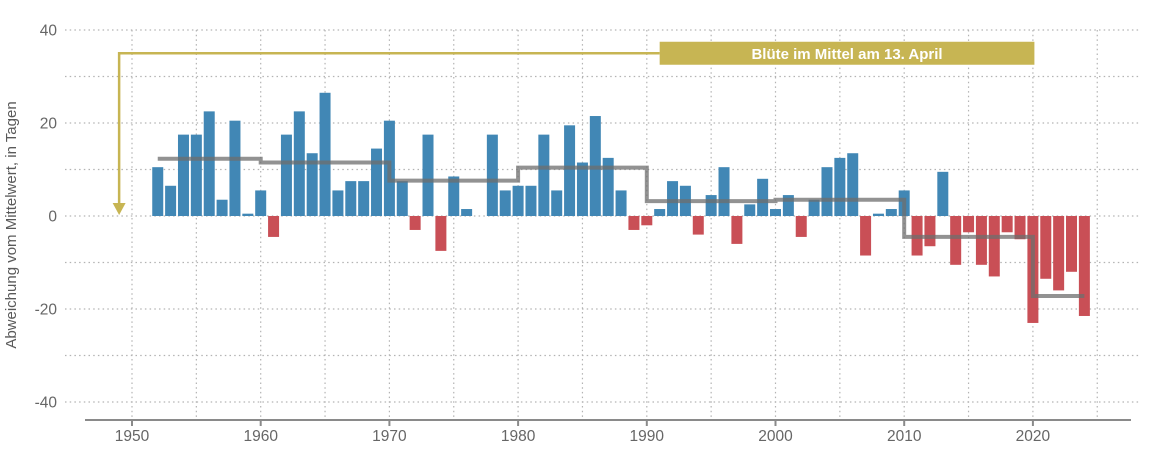  What do you see at coordinates (286, 175) in the screenshot?
I see `bar-1962` at bounding box center [286, 175].